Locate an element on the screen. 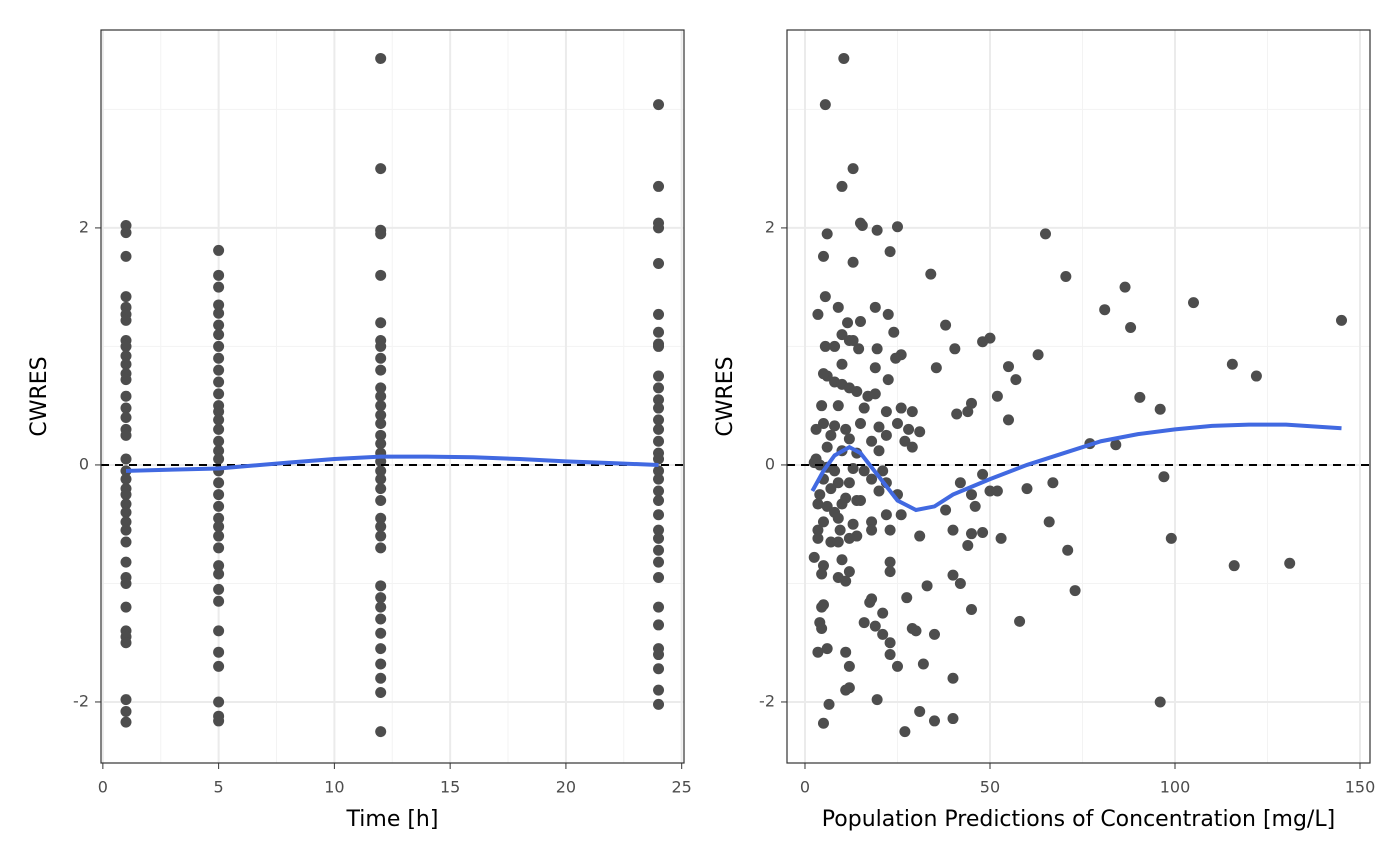 Image resolution: width=1400 pixels, height=865 pixels. y-tick-label: 2 is located at coordinates (770, 226).